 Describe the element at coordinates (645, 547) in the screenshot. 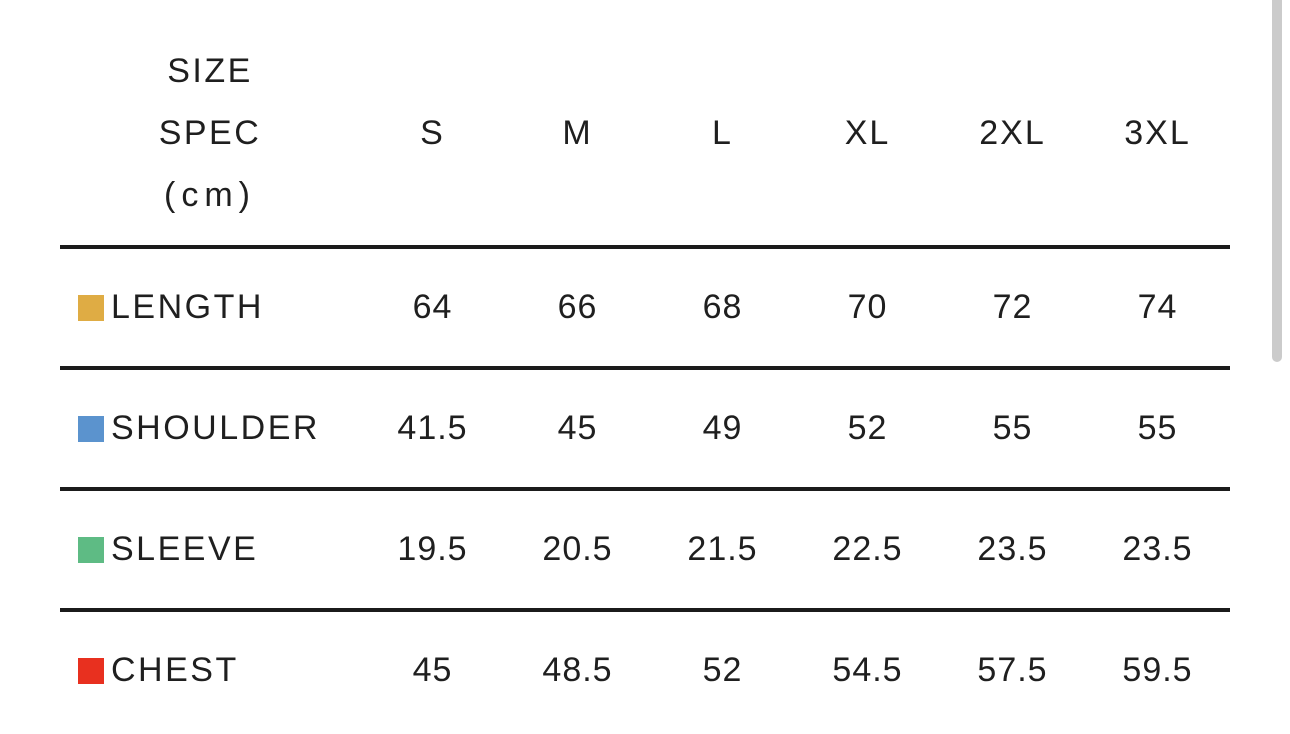

I see `table-row-sleeve: SLEEVE 19.5 20.5 21.5 22.5 23.5 23.5` at that location.